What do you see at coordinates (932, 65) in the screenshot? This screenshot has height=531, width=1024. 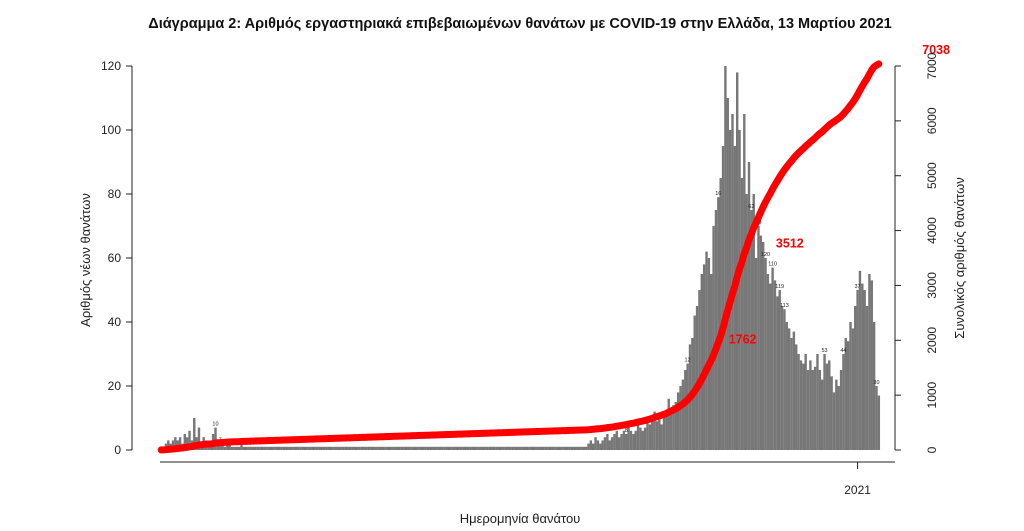 I see `y2-tick-label: 7000` at bounding box center [932, 65].